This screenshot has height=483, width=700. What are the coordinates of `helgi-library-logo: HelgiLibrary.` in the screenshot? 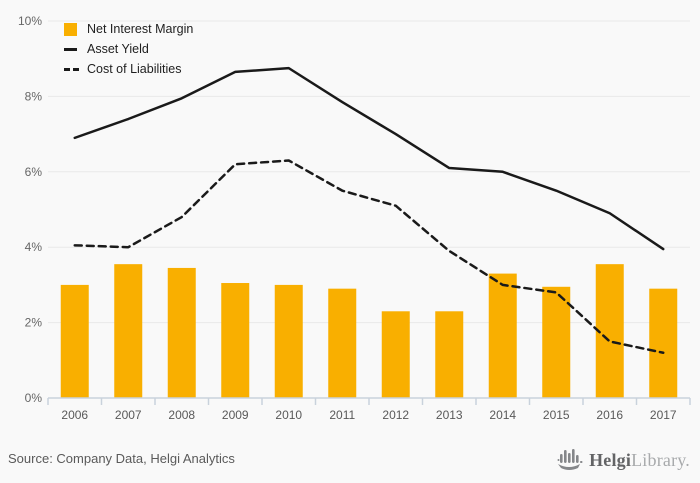 It's located at (623, 460).